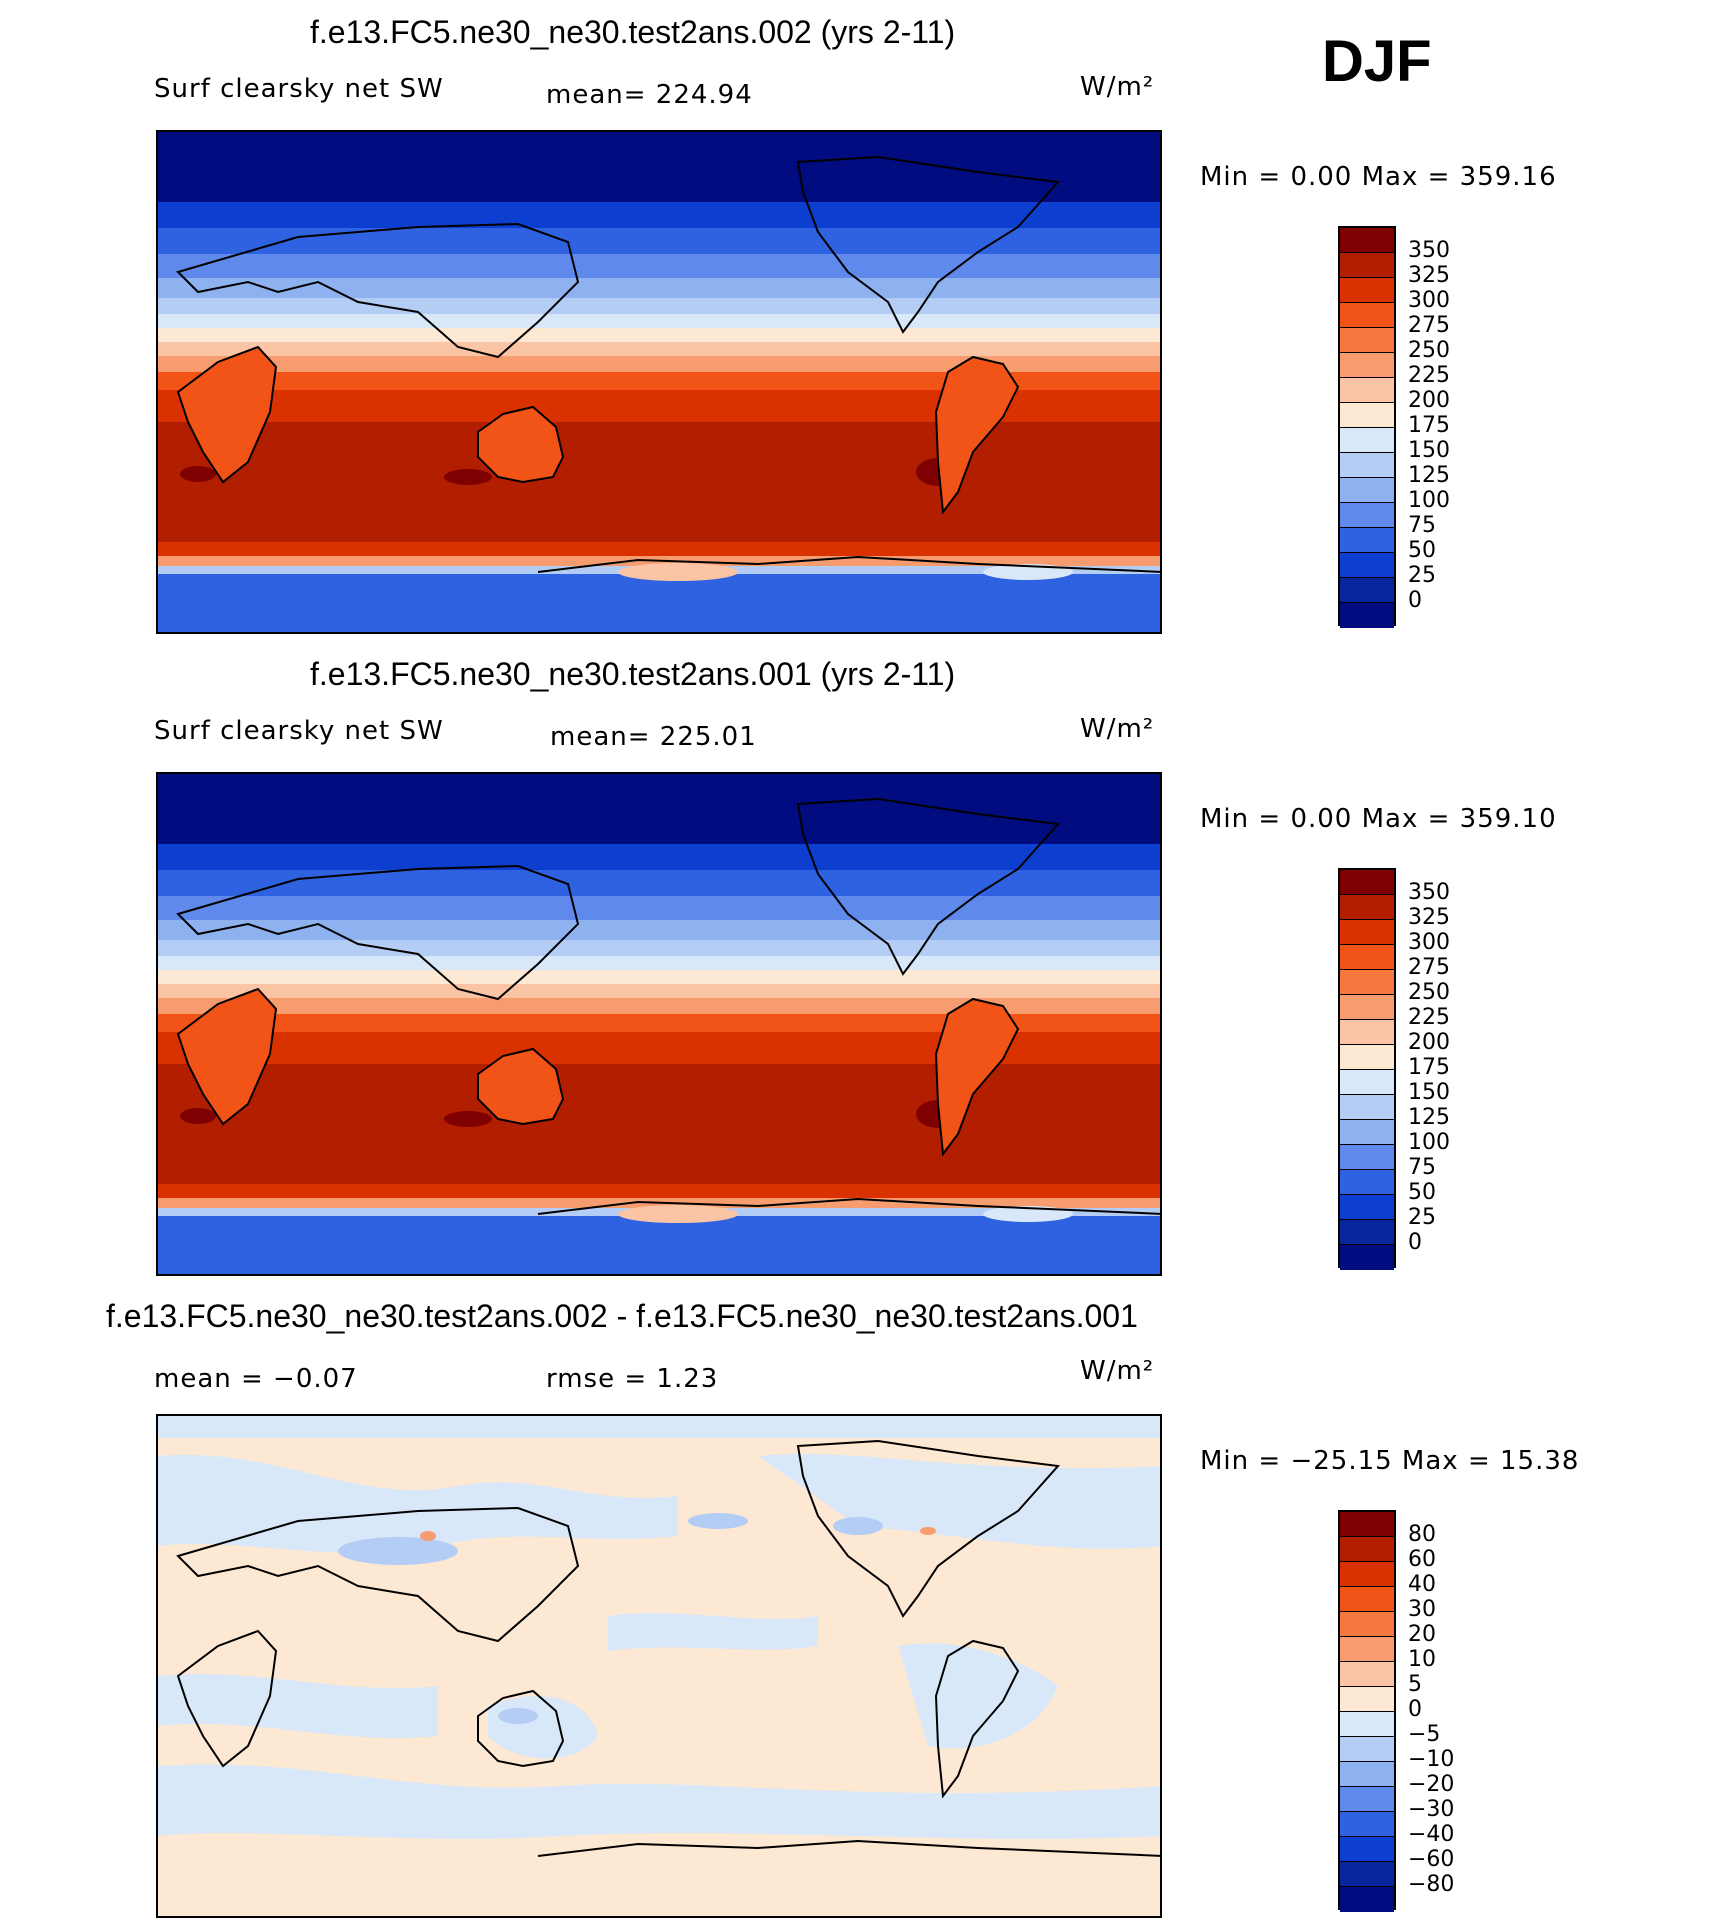 The height and width of the screenshot is (1931, 1710). What do you see at coordinates (1422, 1559) in the screenshot?
I see `colorbar-tick-label: 60` at bounding box center [1422, 1559].